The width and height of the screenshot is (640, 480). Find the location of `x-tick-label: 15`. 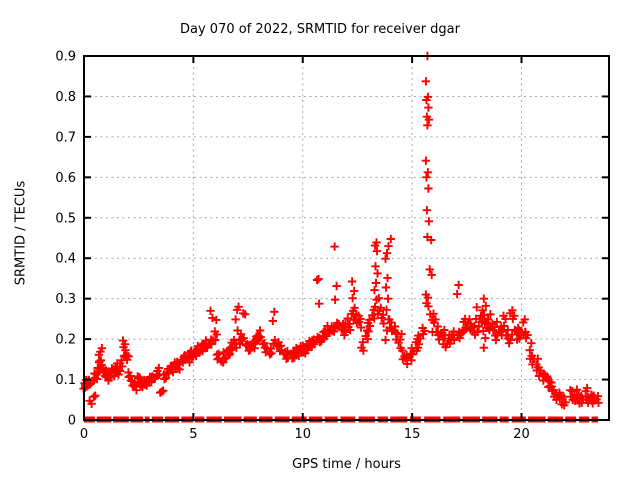

x-tick-label: 15 is located at coordinates (412, 434).